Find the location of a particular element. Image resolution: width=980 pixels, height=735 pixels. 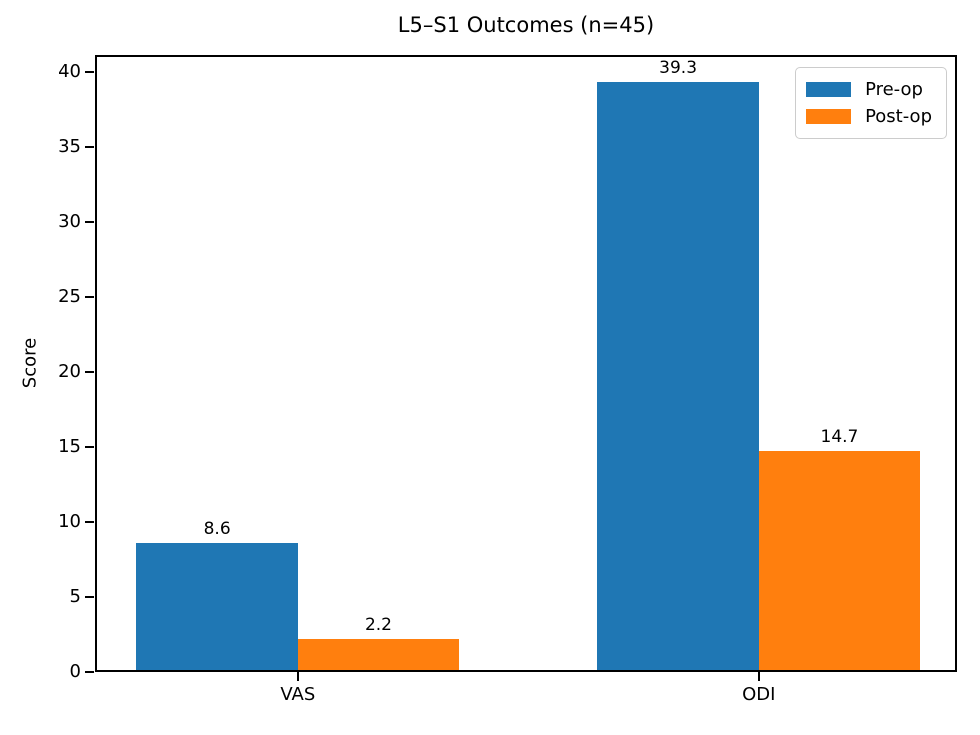

legend-swatch-post-op is located at coordinates (829, 116).